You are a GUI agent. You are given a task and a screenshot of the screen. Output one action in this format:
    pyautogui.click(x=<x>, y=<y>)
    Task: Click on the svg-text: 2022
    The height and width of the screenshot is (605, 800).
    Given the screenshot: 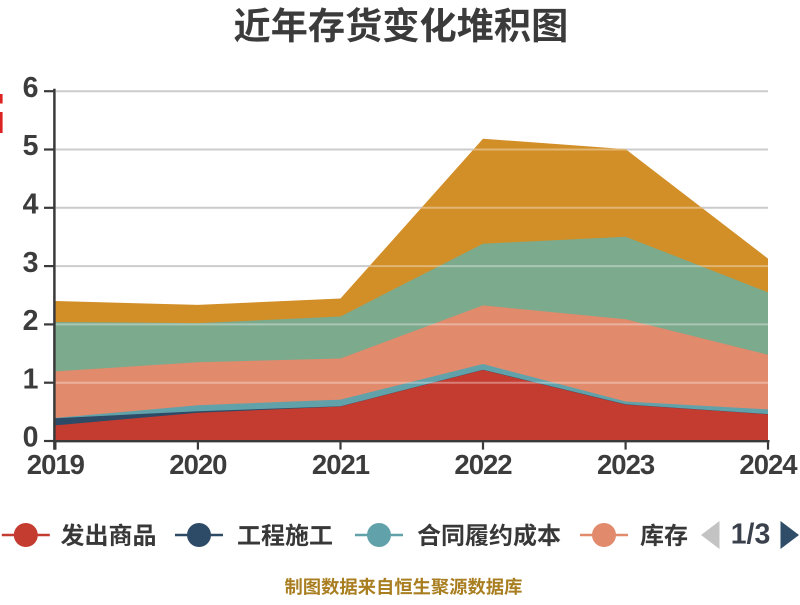 What is the action you would take?
    pyautogui.click(x=483, y=464)
    